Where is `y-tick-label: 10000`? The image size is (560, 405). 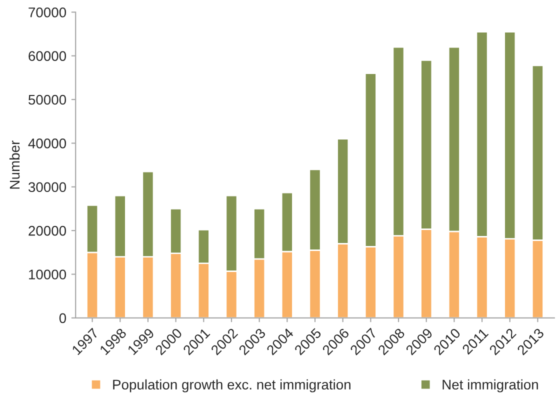 y-tick-label: 10000 is located at coordinates (47, 275).